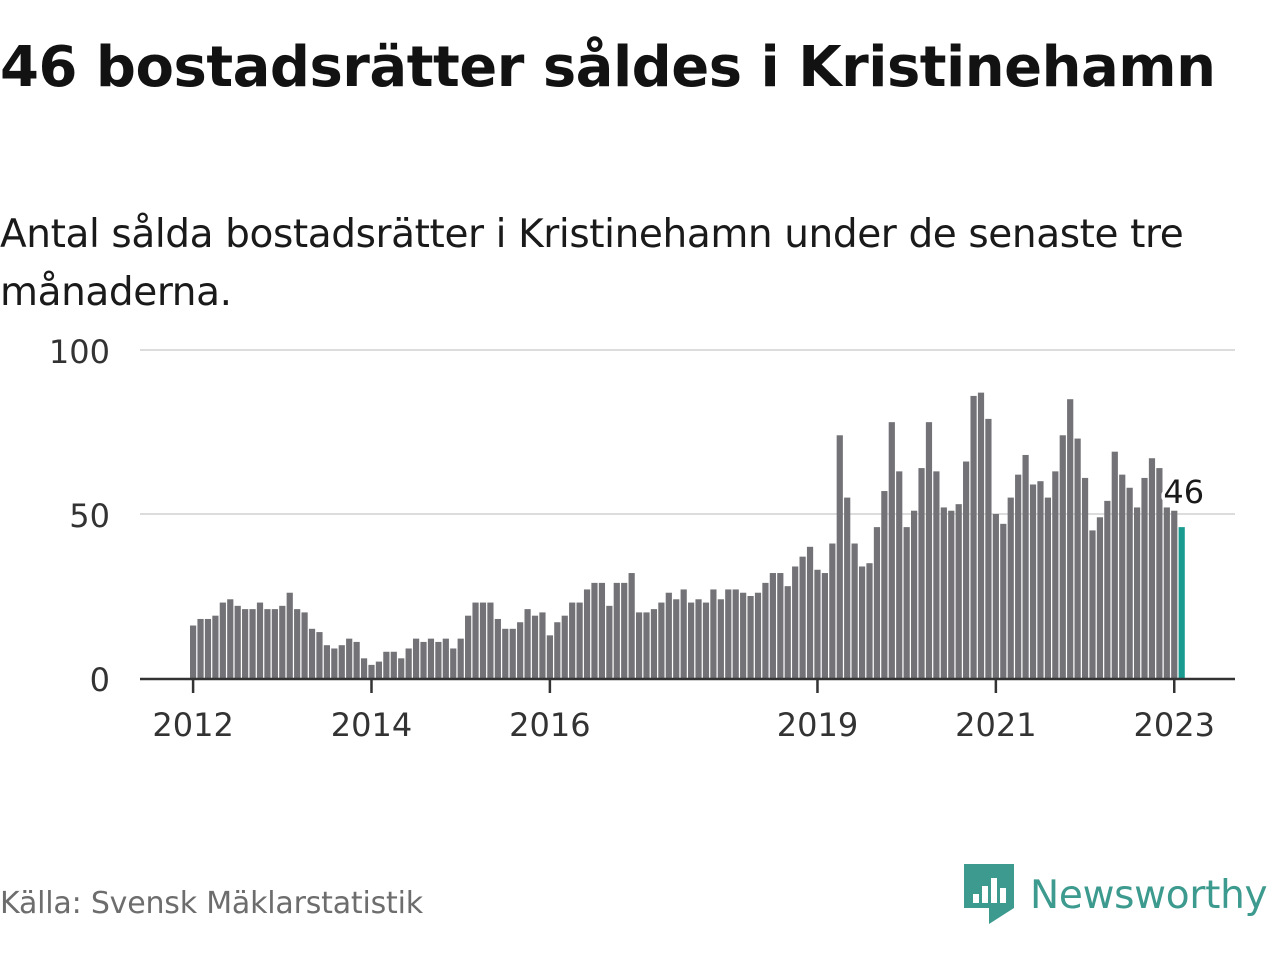 The image size is (1280, 960). Describe the element at coordinates (100, 680) in the screenshot. I see `y-tick-label: 0` at that location.